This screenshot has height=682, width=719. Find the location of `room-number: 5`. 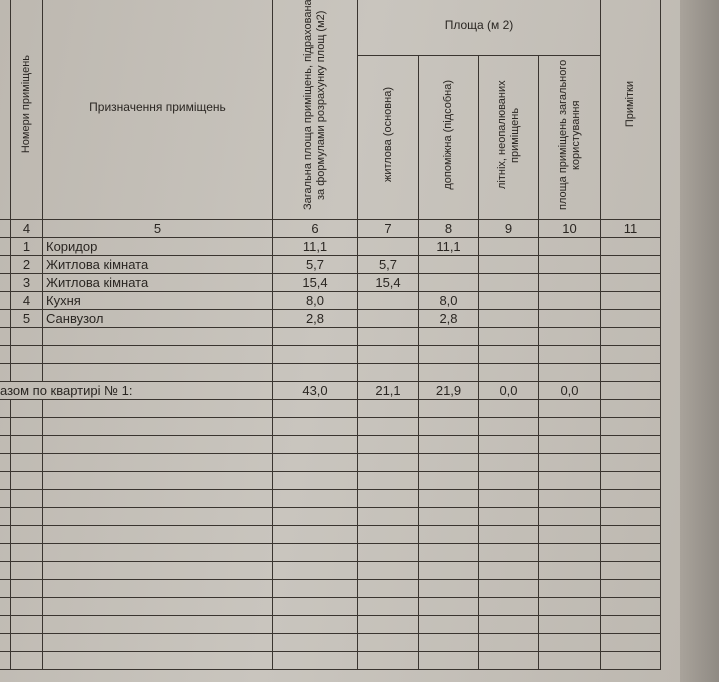

room-number: 5 is located at coordinates (26, 318).